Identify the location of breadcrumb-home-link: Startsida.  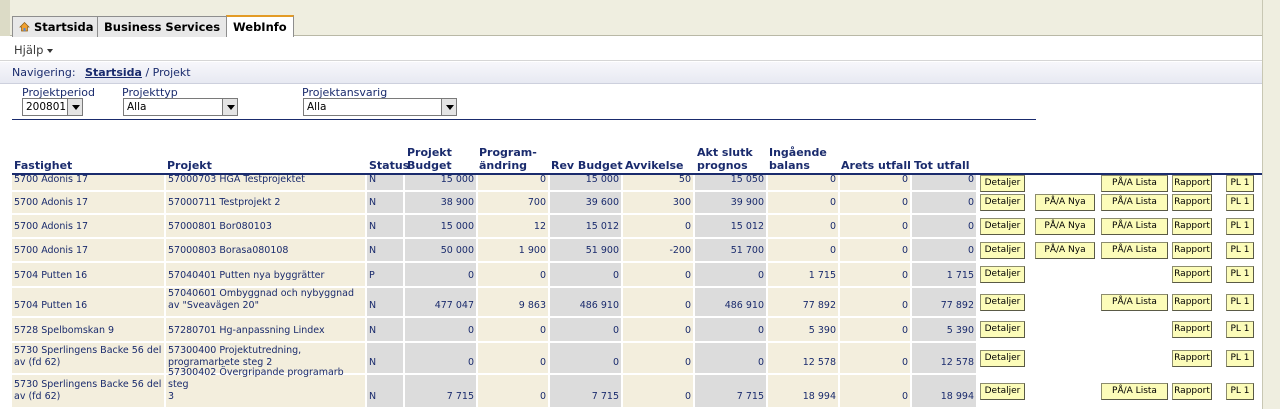
(113, 72).